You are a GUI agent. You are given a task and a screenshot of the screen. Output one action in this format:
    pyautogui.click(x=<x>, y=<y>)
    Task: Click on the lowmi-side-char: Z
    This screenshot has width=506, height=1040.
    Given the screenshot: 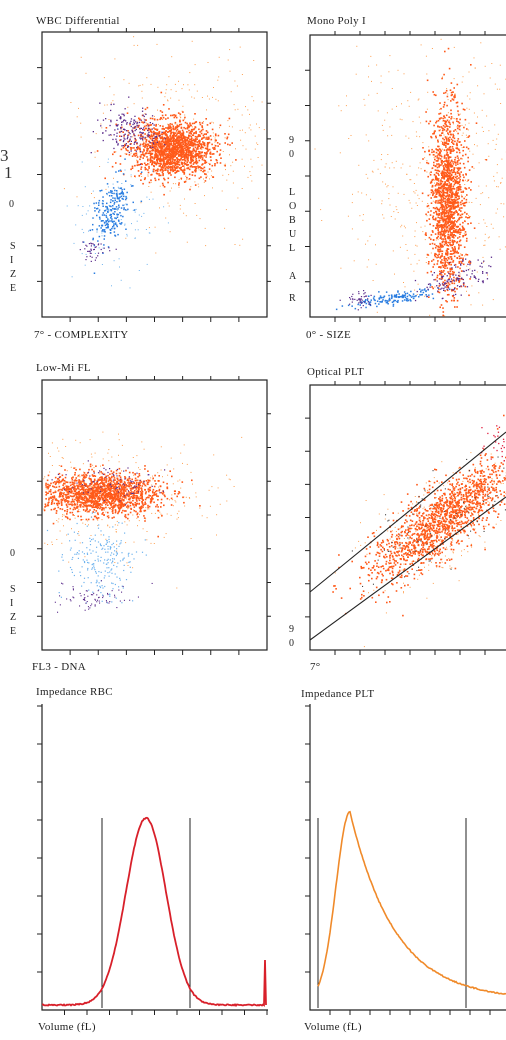 What is the action you would take?
    pyautogui.click(x=13, y=617)
    